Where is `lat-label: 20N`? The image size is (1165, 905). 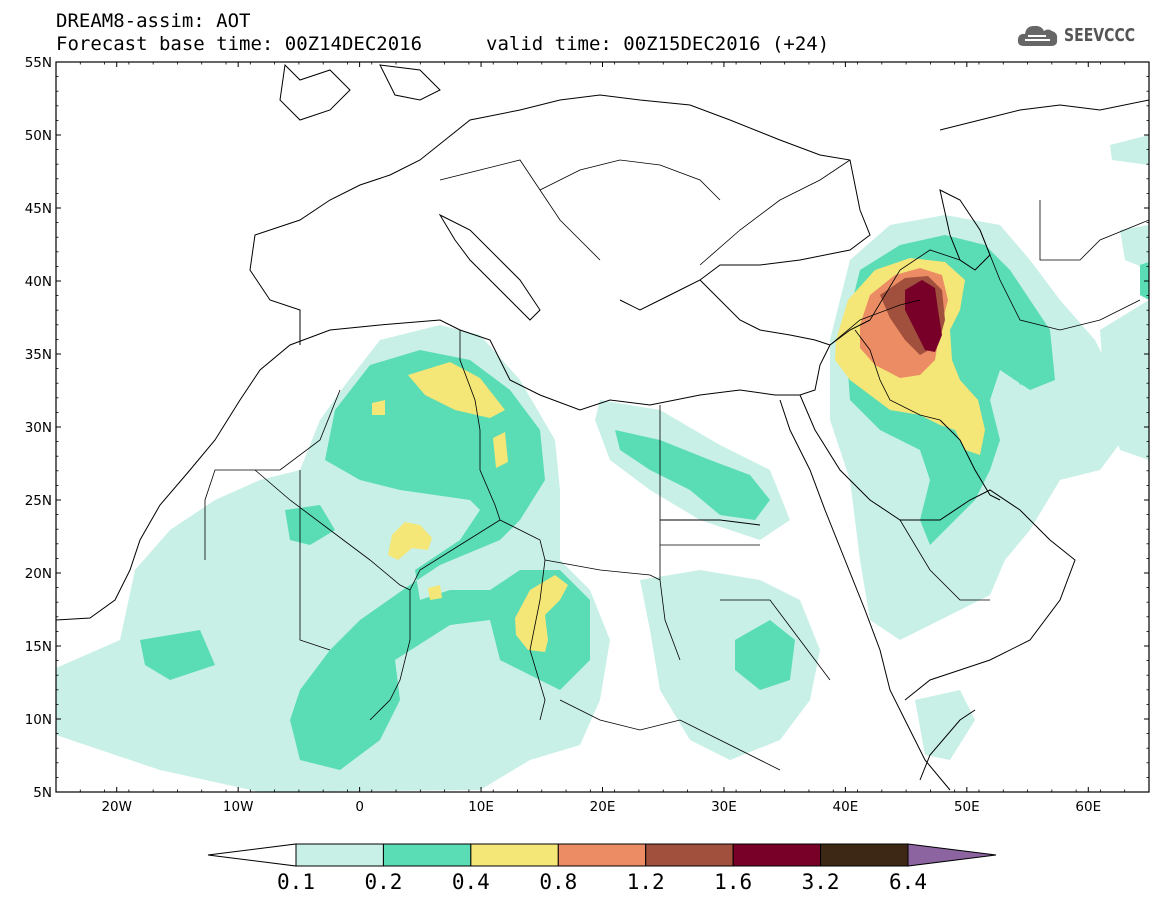 lat-label: 20N is located at coordinates (38, 574).